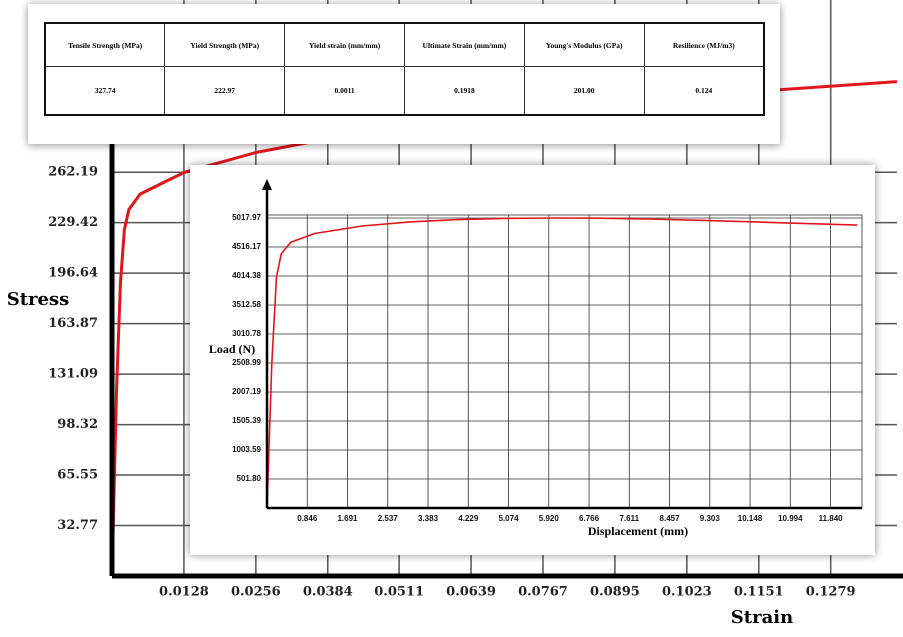  Describe the element at coordinates (344, 44) in the screenshot. I see `header-cell: Yield strain (mm/mm)` at that location.